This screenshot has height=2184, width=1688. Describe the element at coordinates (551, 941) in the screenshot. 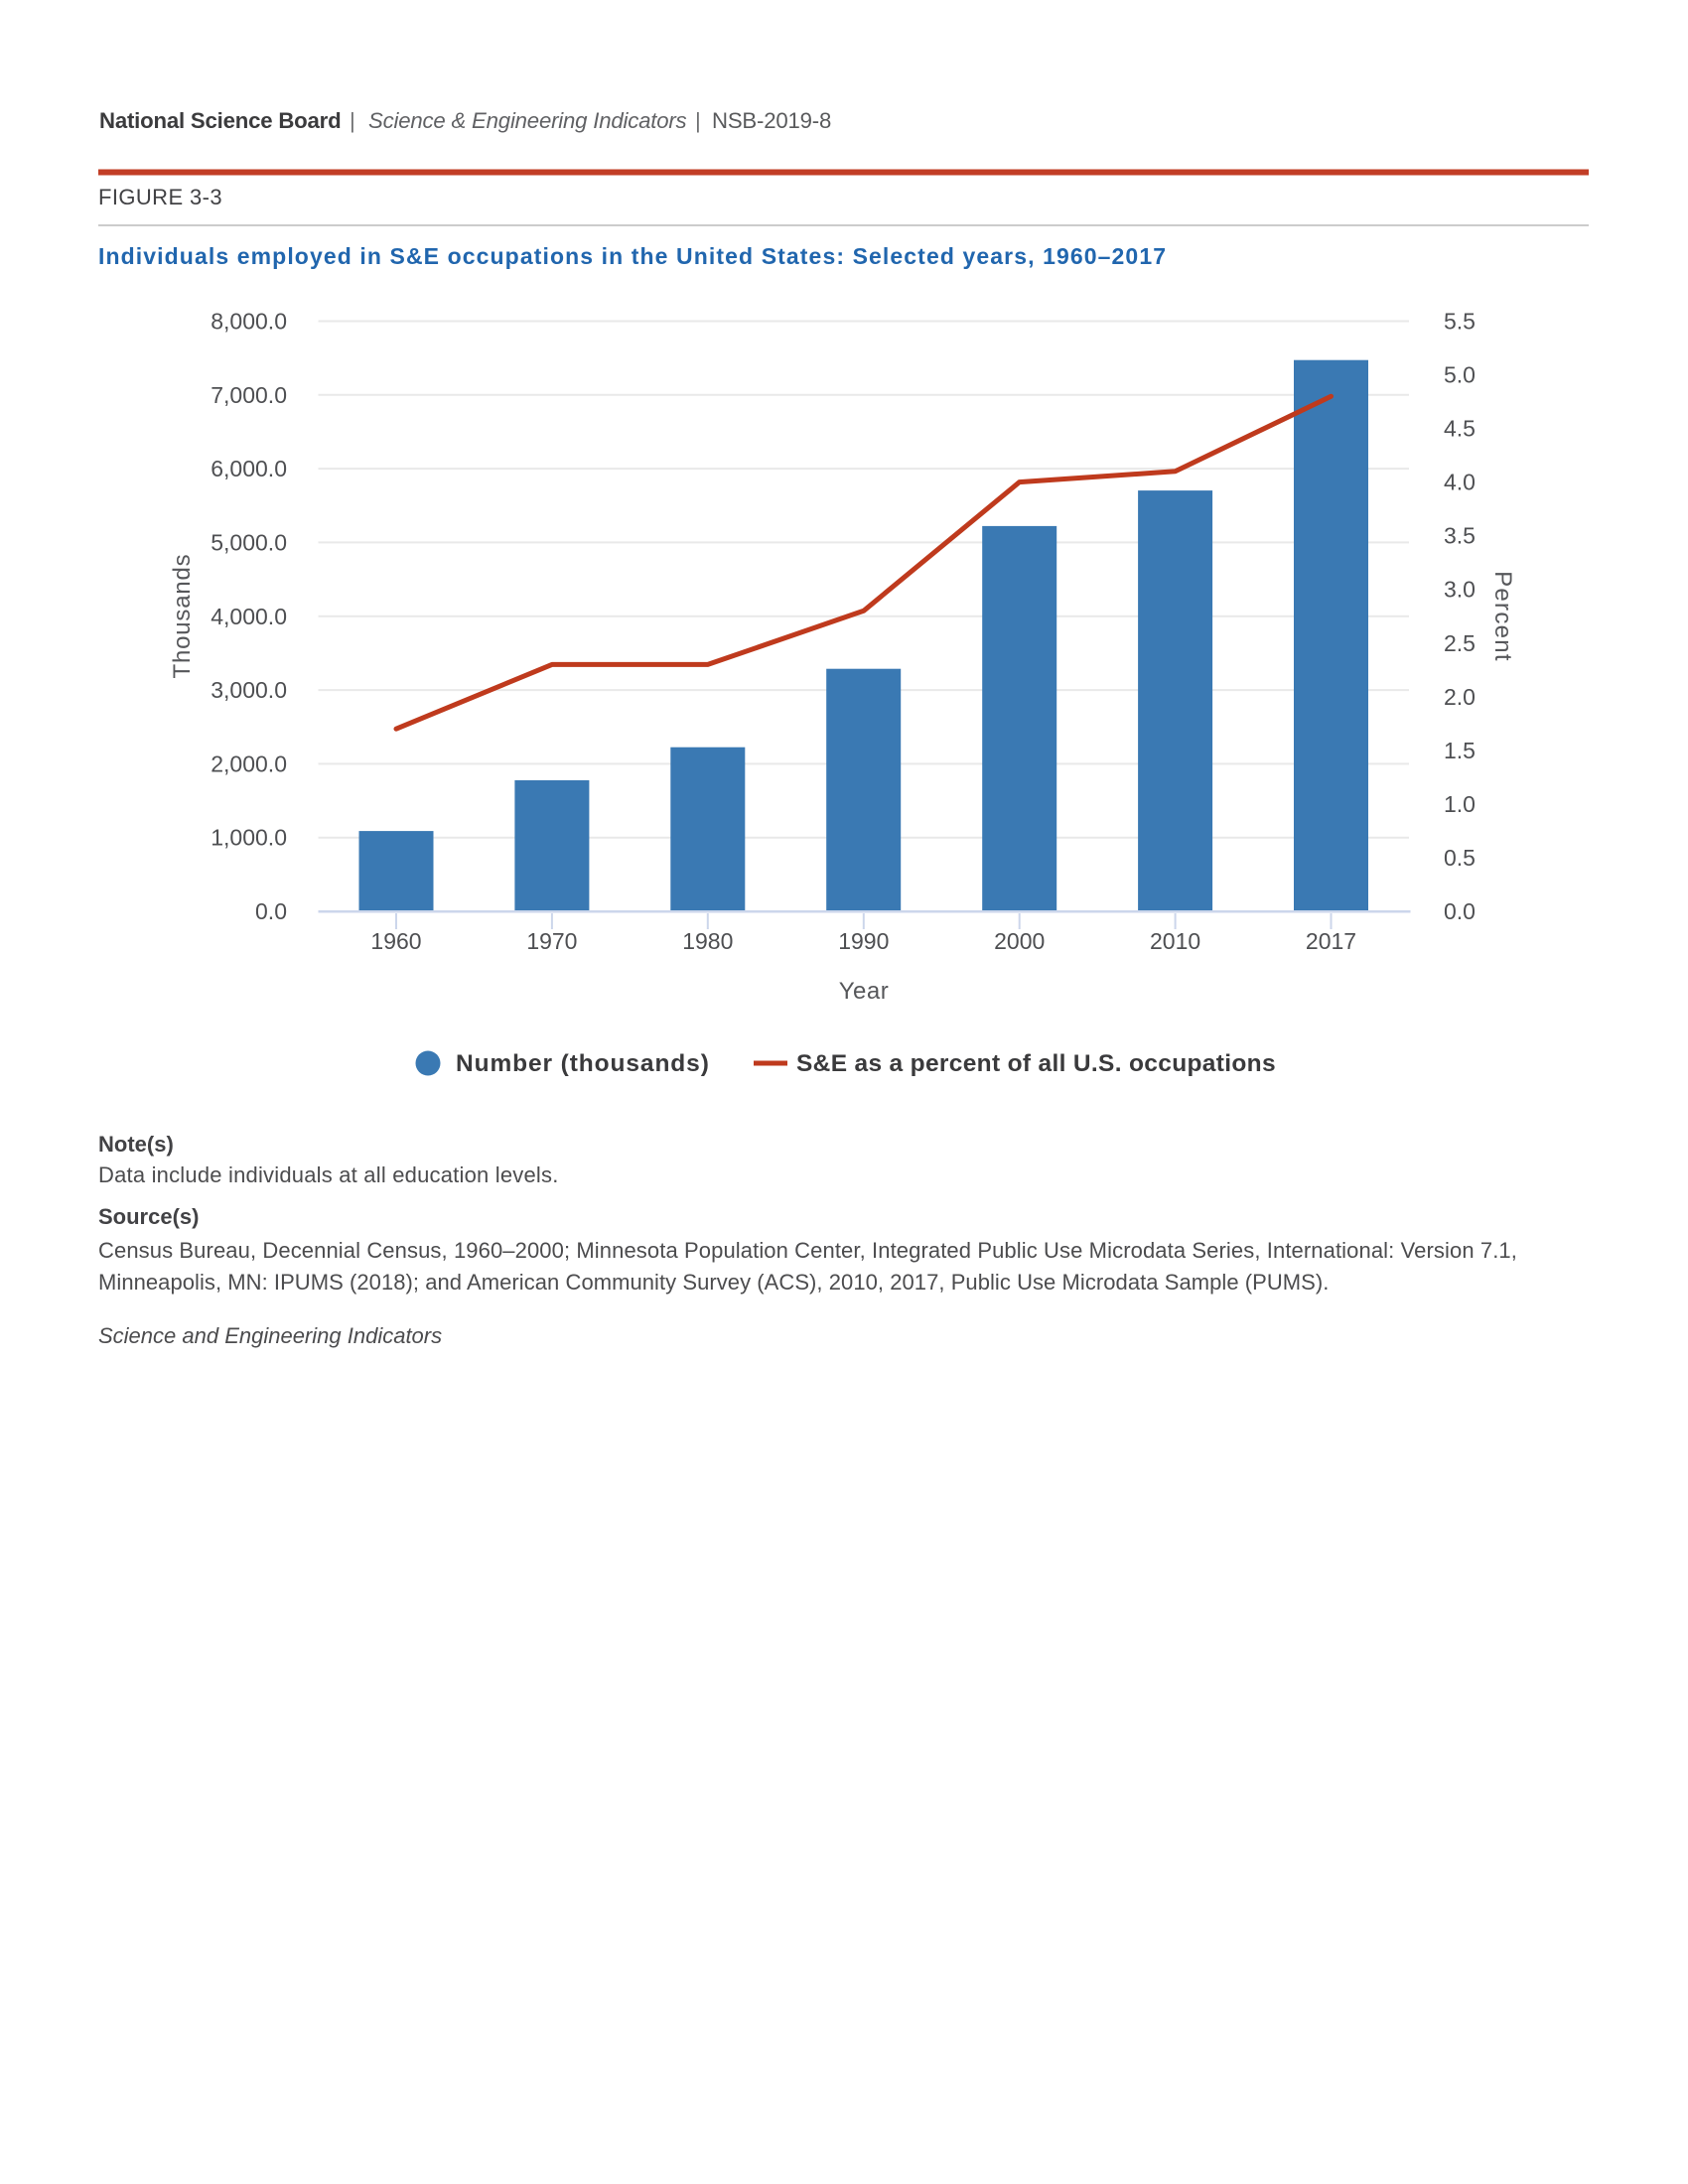

I see `svg-text: 1970` at that location.